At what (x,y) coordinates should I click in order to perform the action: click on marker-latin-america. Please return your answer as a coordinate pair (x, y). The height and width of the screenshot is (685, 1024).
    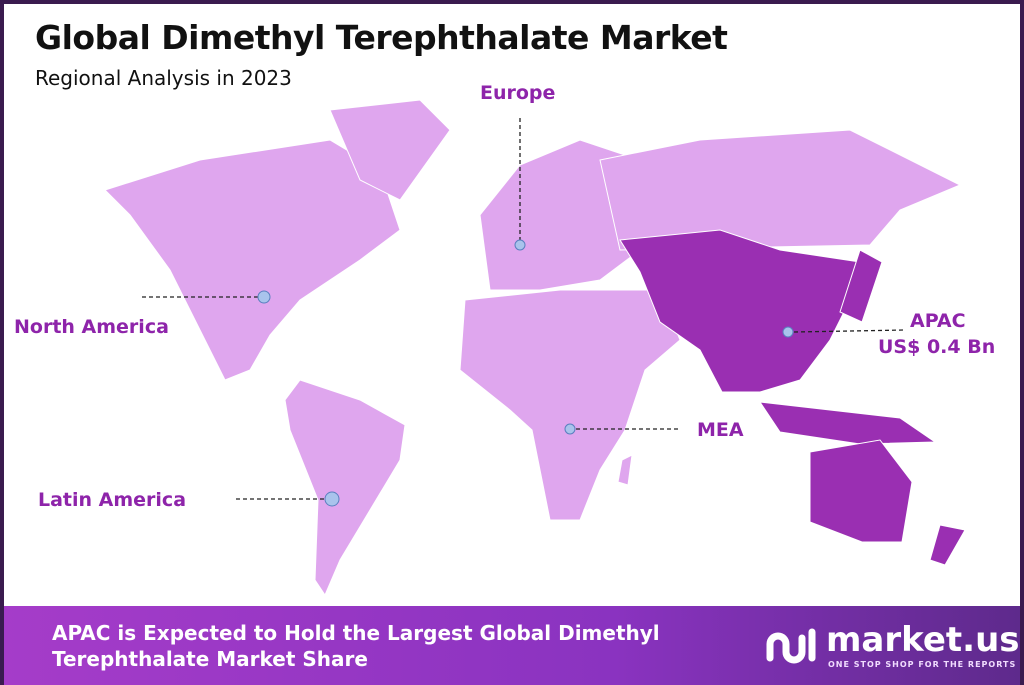
    Looking at the image, I should click on (332, 499).